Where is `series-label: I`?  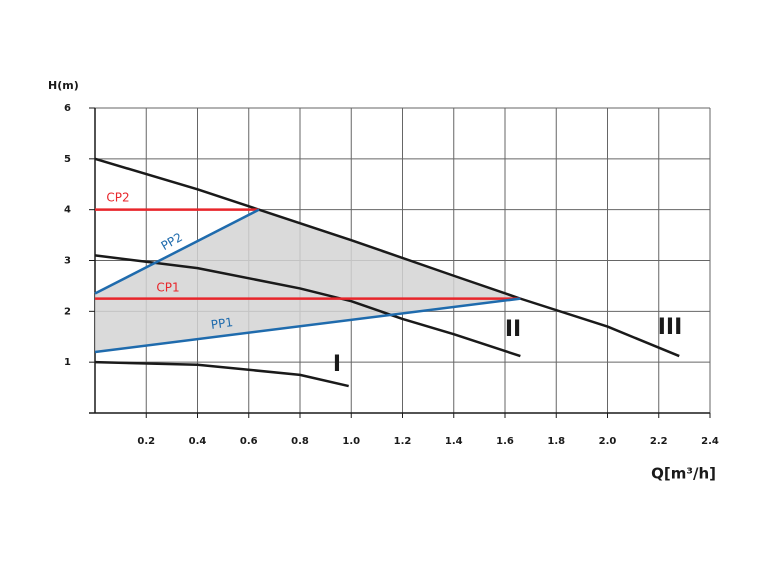 series-label: I is located at coordinates (337, 364).